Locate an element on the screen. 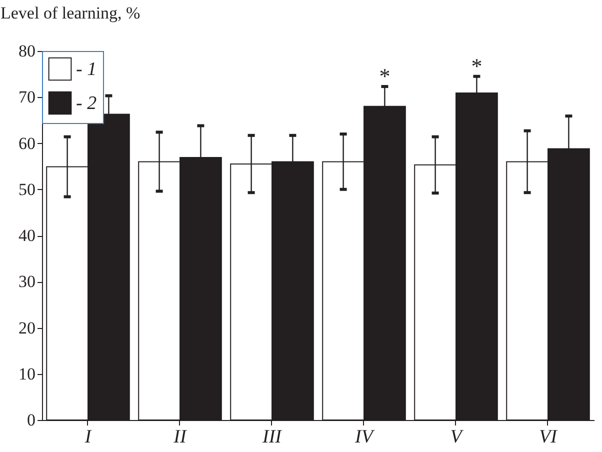 This screenshot has width=602, height=452. x-tick-label: I is located at coordinates (88, 437).